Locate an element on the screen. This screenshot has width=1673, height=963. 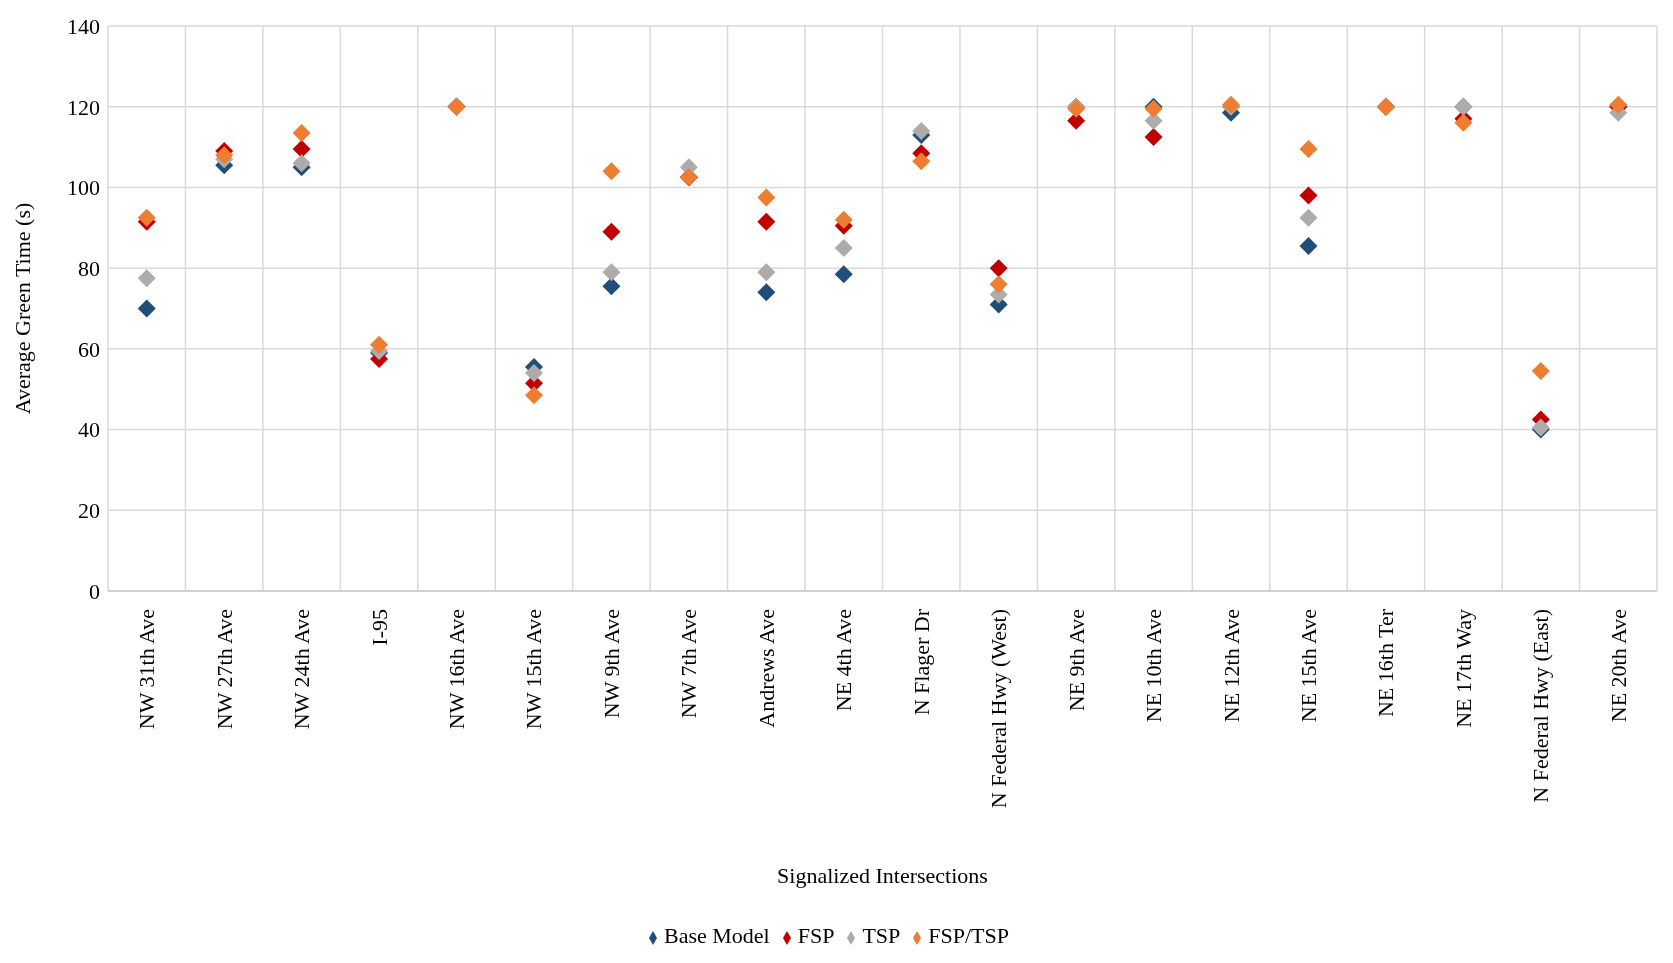
y-tick-label: 0 is located at coordinates (94, 591).